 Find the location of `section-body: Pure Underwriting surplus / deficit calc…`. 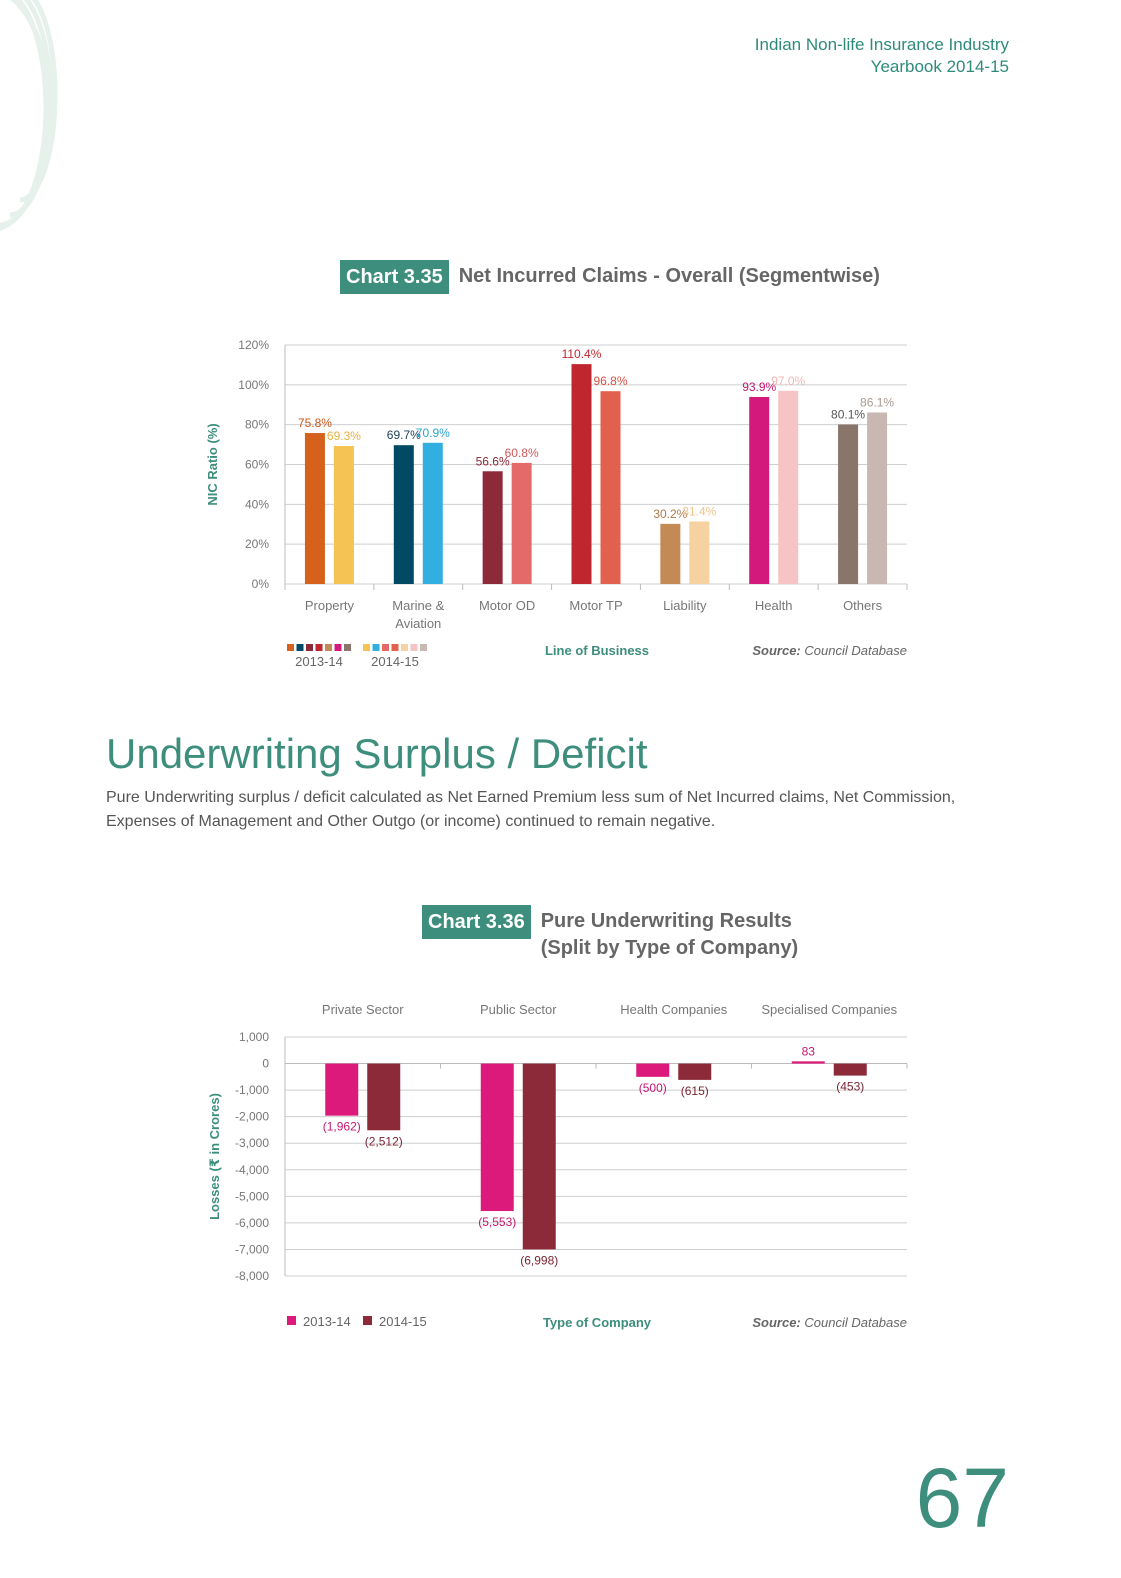

section-body: Pure Underwriting surplus / deficit calc… is located at coordinates (531, 809).